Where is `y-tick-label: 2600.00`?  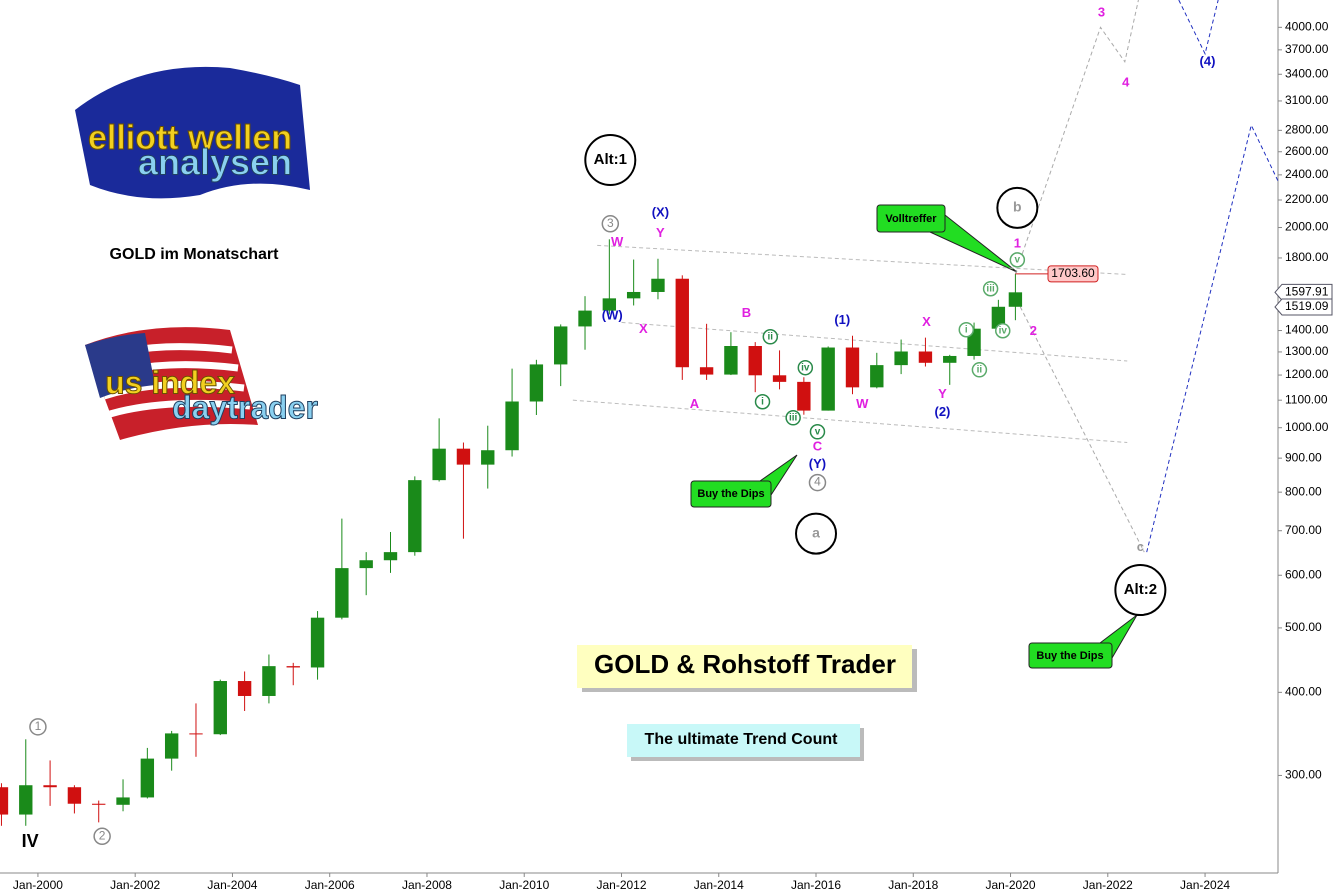 y-tick-label: 2600.00 is located at coordinates (1307, 151).